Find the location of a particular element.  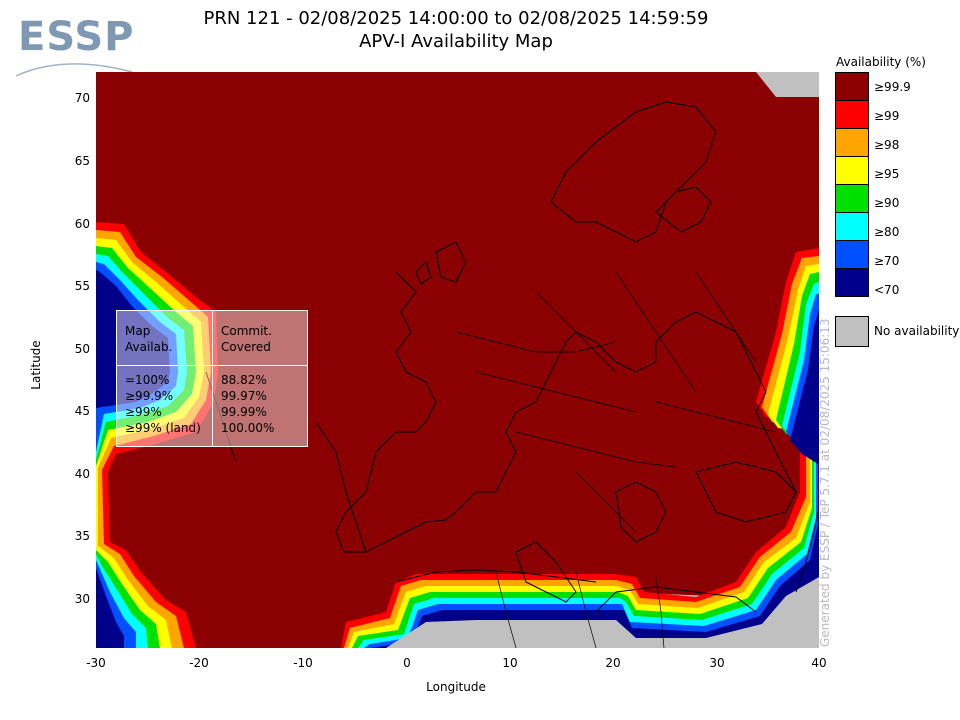

xtick-minus20: -20 is located at coordinates (199, 663).